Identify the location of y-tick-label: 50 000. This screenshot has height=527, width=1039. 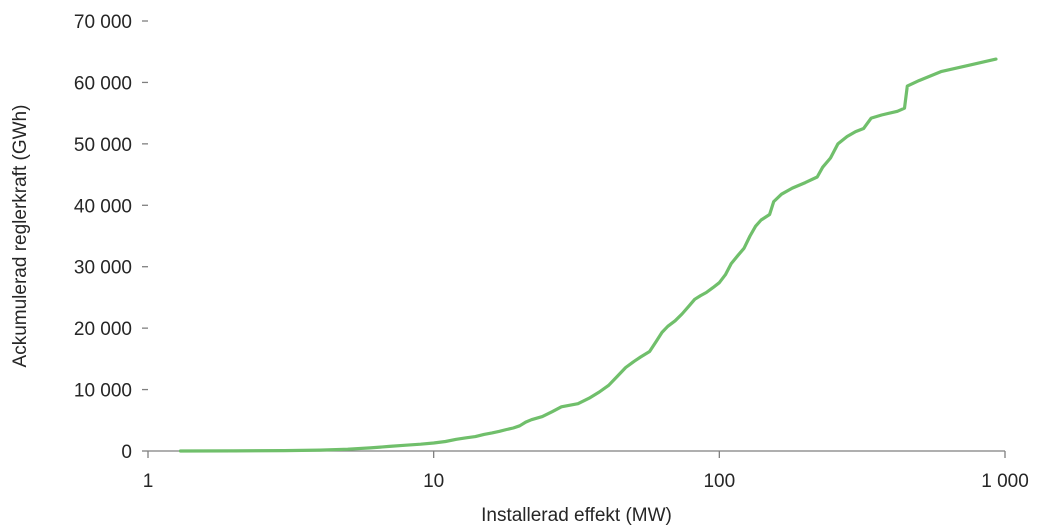
(103, 145).